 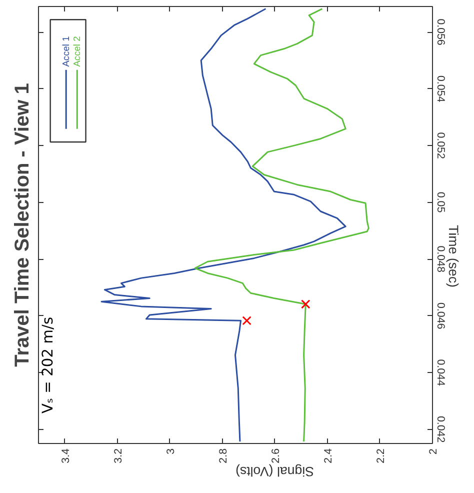 What do you see at coordinates (440, 259) in the screenshot?
I see `y-tick-label: 0.048` at bounding box center [440, 259].